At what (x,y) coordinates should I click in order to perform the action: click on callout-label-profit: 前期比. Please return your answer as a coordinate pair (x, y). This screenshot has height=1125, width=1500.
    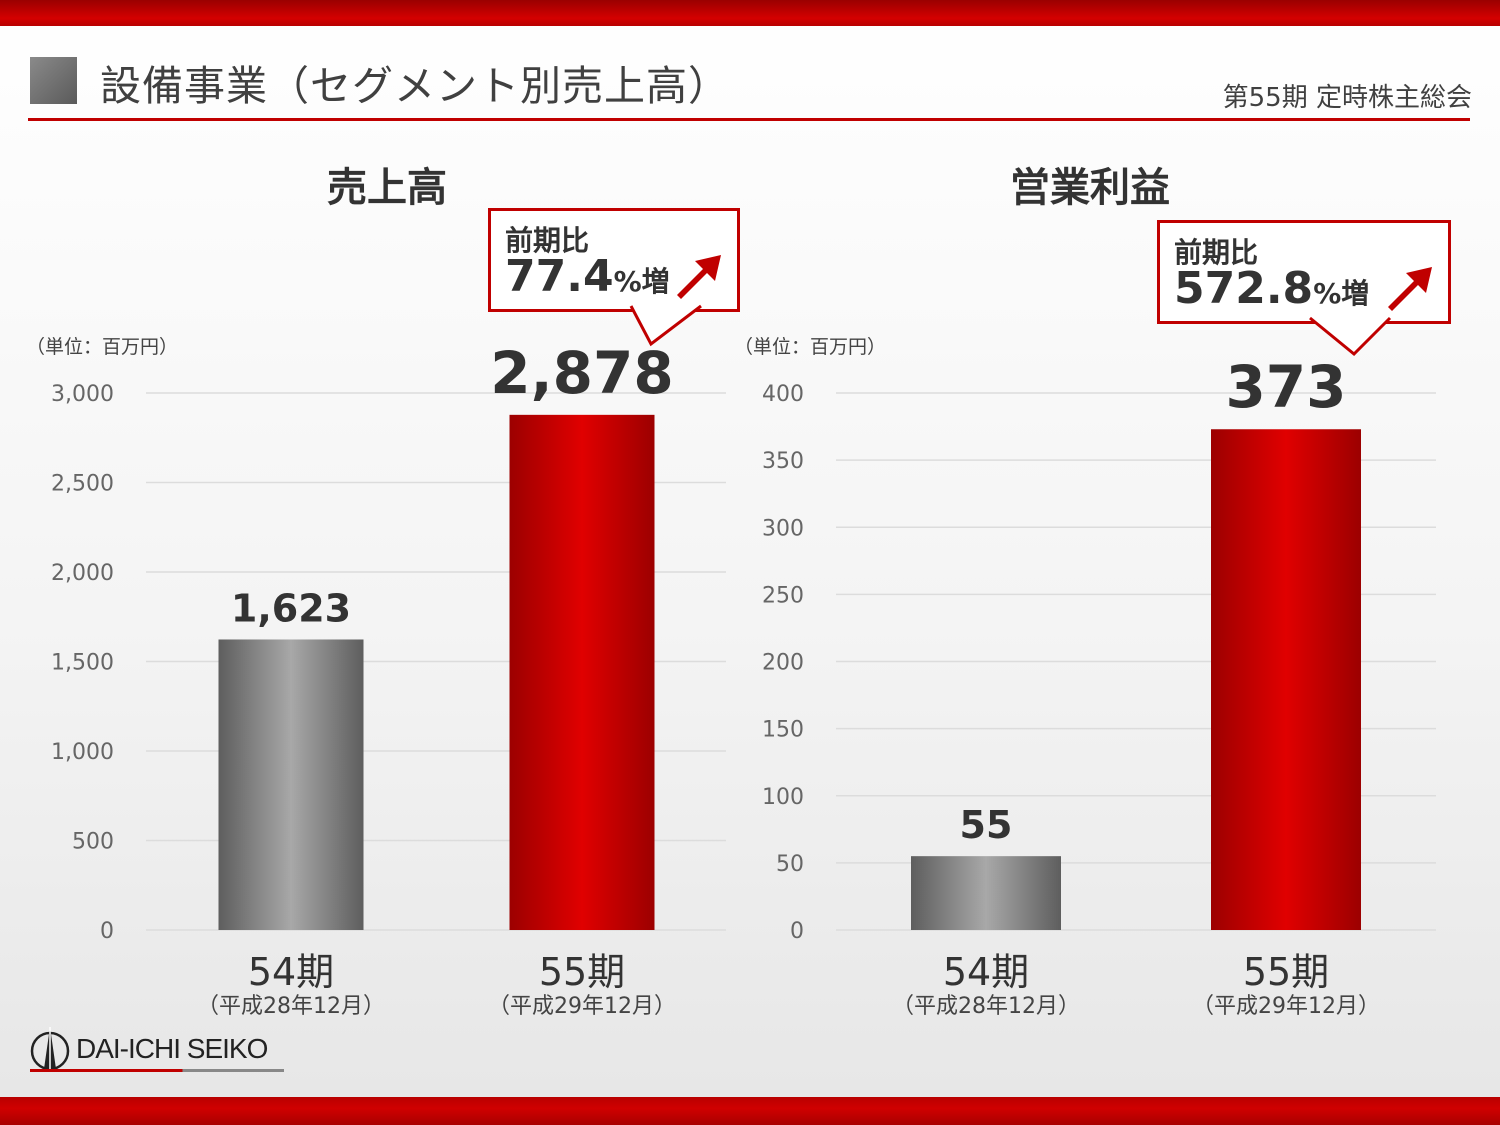
    Looking at the image, I should click on (1216, 252).